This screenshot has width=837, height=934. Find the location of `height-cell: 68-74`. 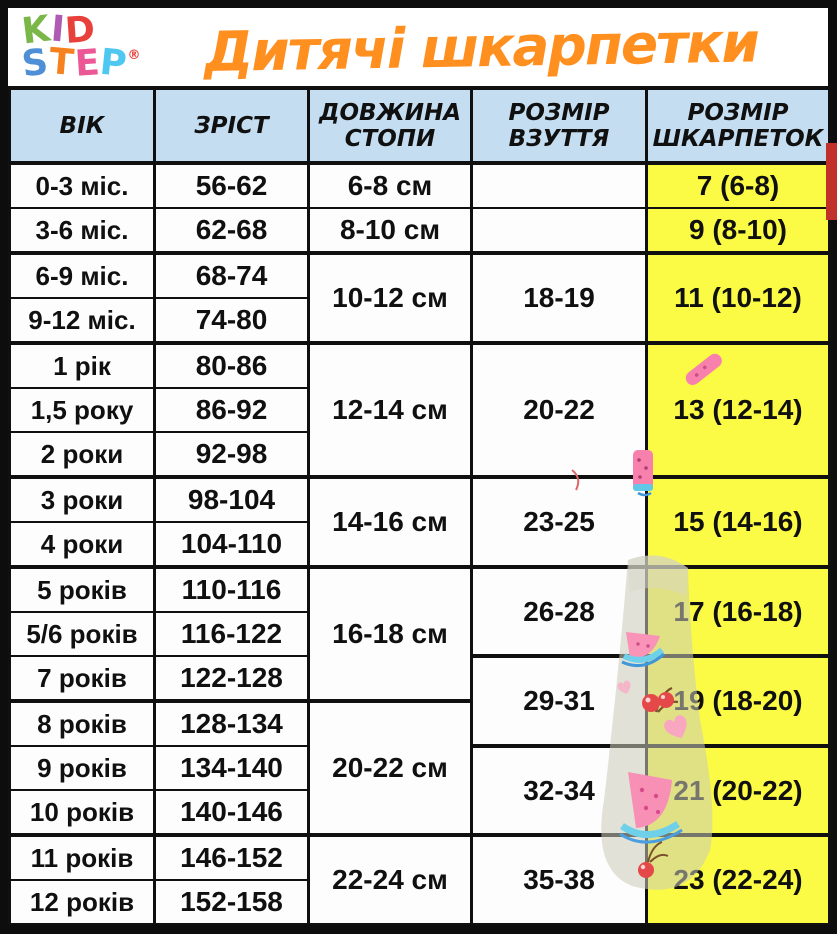

height-cell: 68-74 is located at coordinates (231, 275).